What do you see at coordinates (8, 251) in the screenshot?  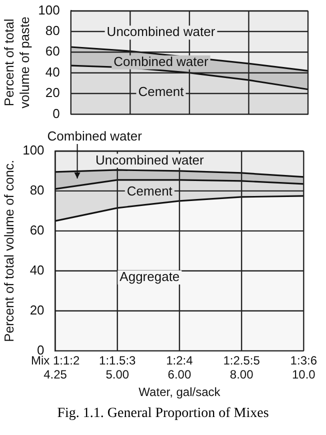 I see `y-axis-title: Percent of total volume of conc.` at bounding box center [8, 251].